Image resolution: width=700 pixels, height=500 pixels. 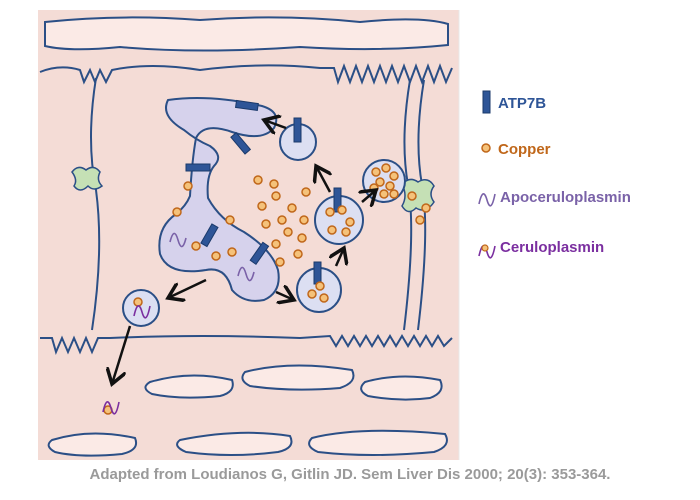 I want to click on vesicle-atp7b, so click(x=317, y=201).